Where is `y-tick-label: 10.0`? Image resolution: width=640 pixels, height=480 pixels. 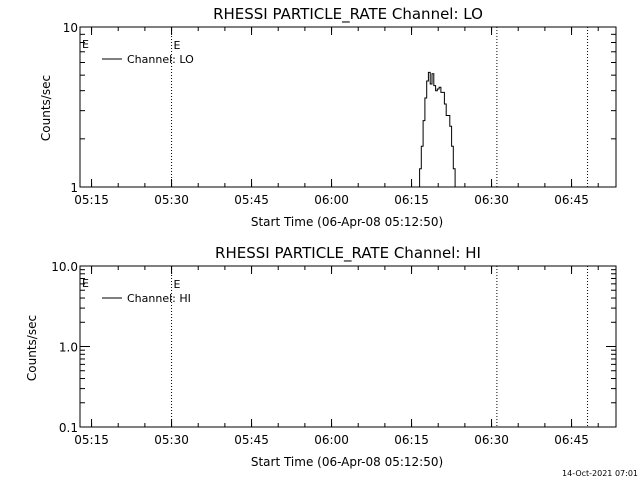 y-tick-label: 10.0 is located at coordinates (64, 267).